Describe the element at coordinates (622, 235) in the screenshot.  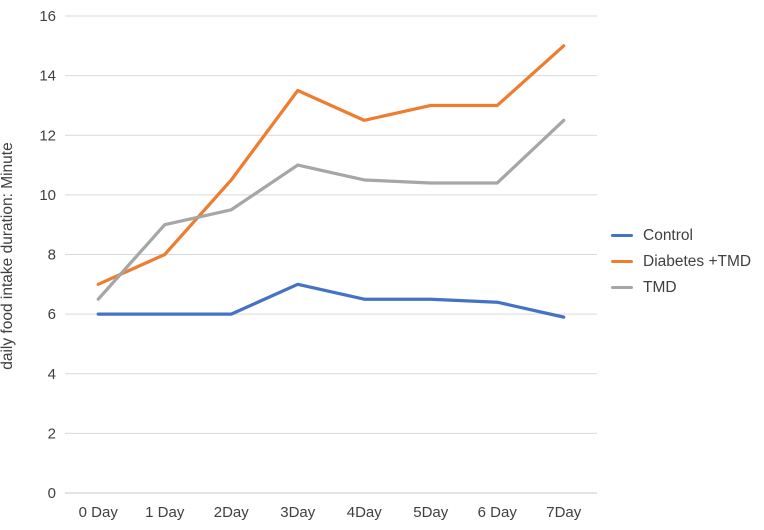
I see `legend-swatch-control` at that location.